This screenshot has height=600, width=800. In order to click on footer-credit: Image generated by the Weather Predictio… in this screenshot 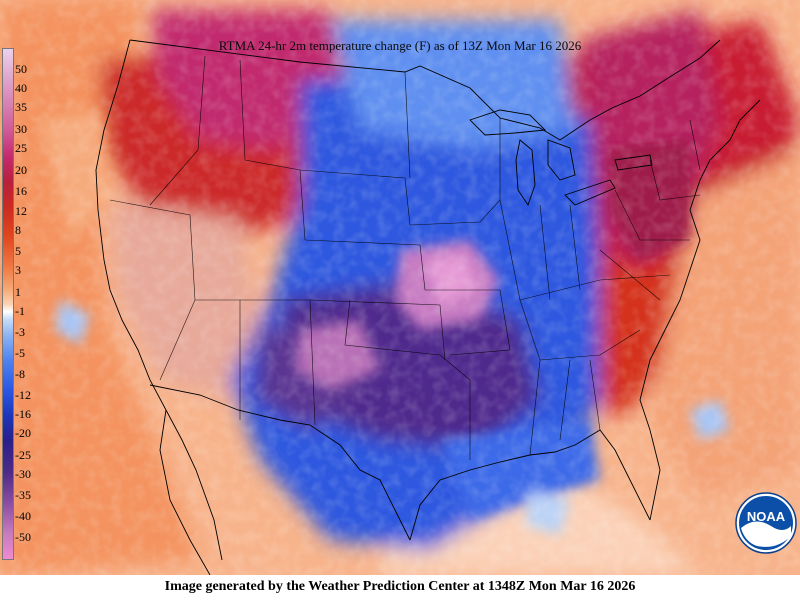, I will do `click(400, 586)`.